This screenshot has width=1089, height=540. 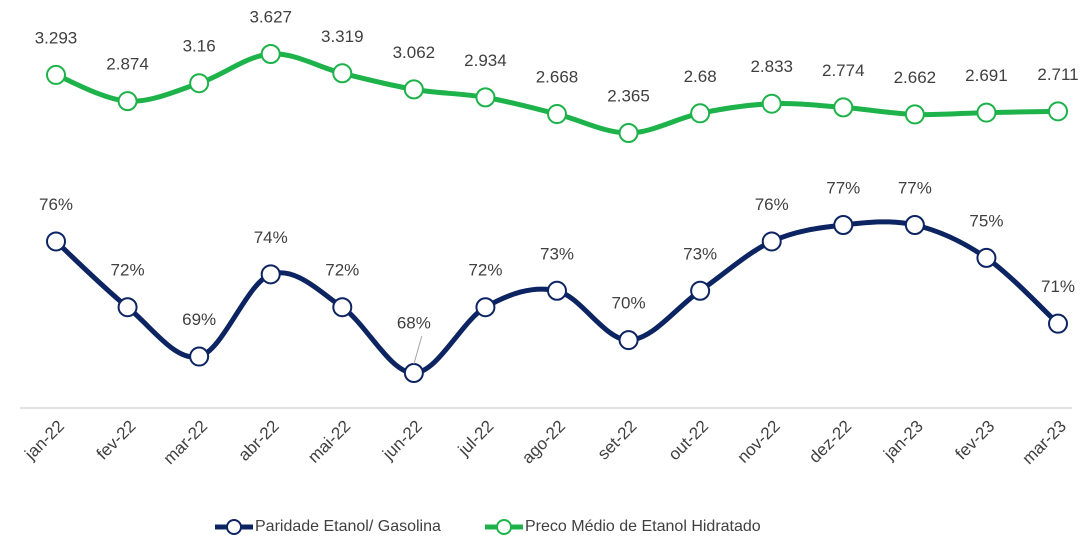 I want to click on x-tick-label: dez-22, so click(x=830, y=442).